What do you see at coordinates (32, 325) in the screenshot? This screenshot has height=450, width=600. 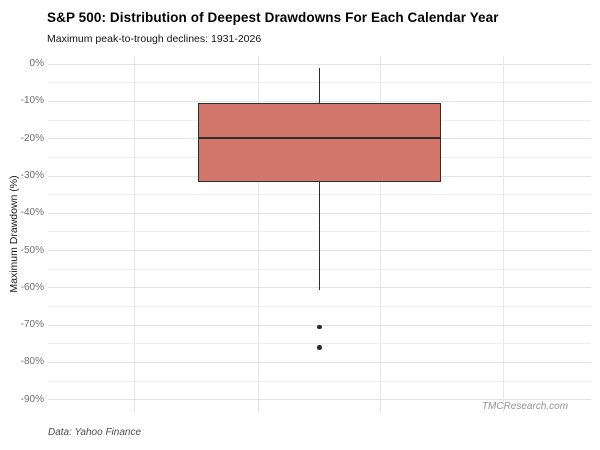 I see `y-tick-label: -70%` at bounding box center [32, 325].